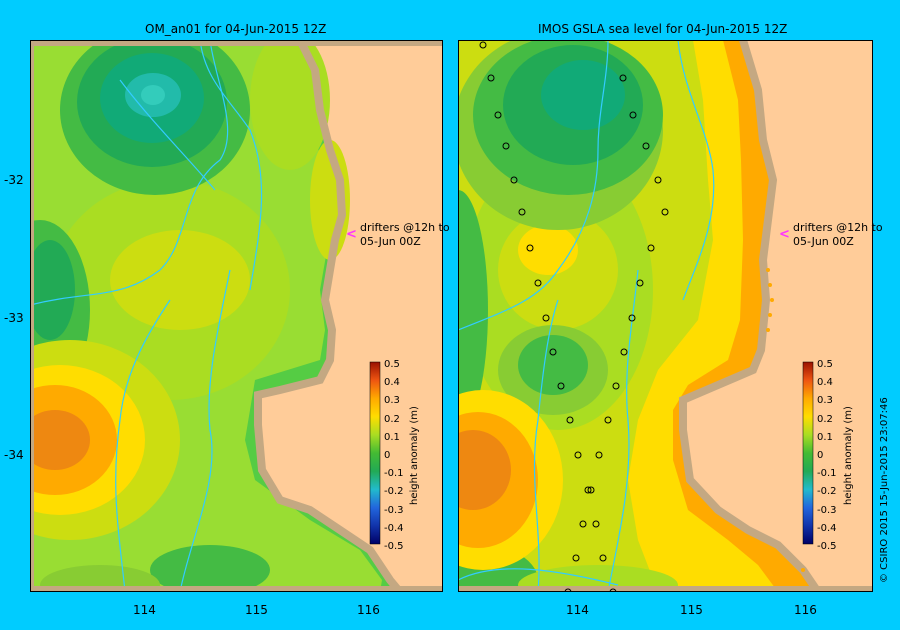 This screenshot has width=900, height=630. I want to click on y-tick-label: -34, so click(14, 455).